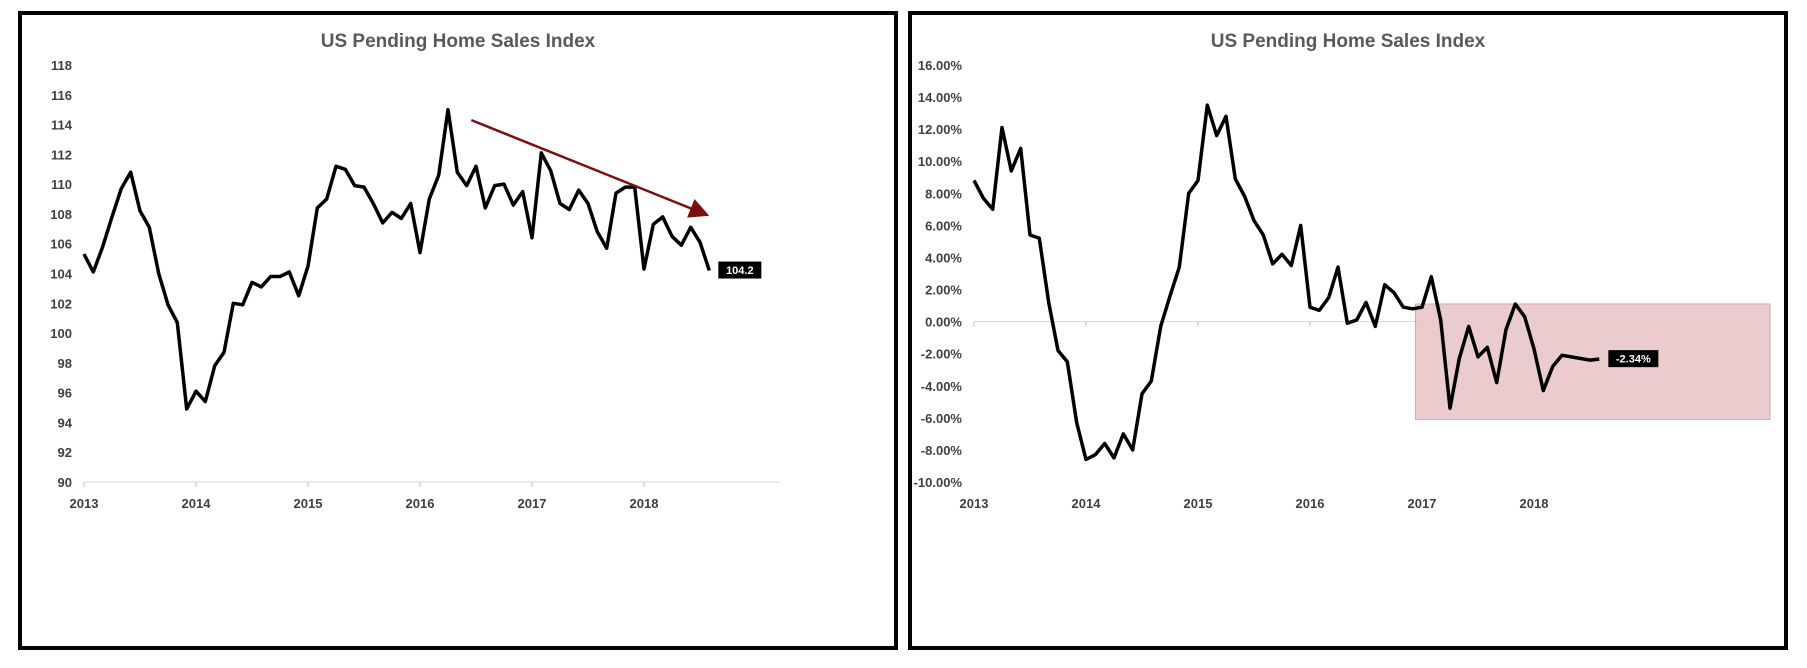 The image size is (1807, 668). What do you see at coordinates (942, 354) in the screenshot?
I see `y-tick-label: -2.00%` at bounding box center [942, 354].